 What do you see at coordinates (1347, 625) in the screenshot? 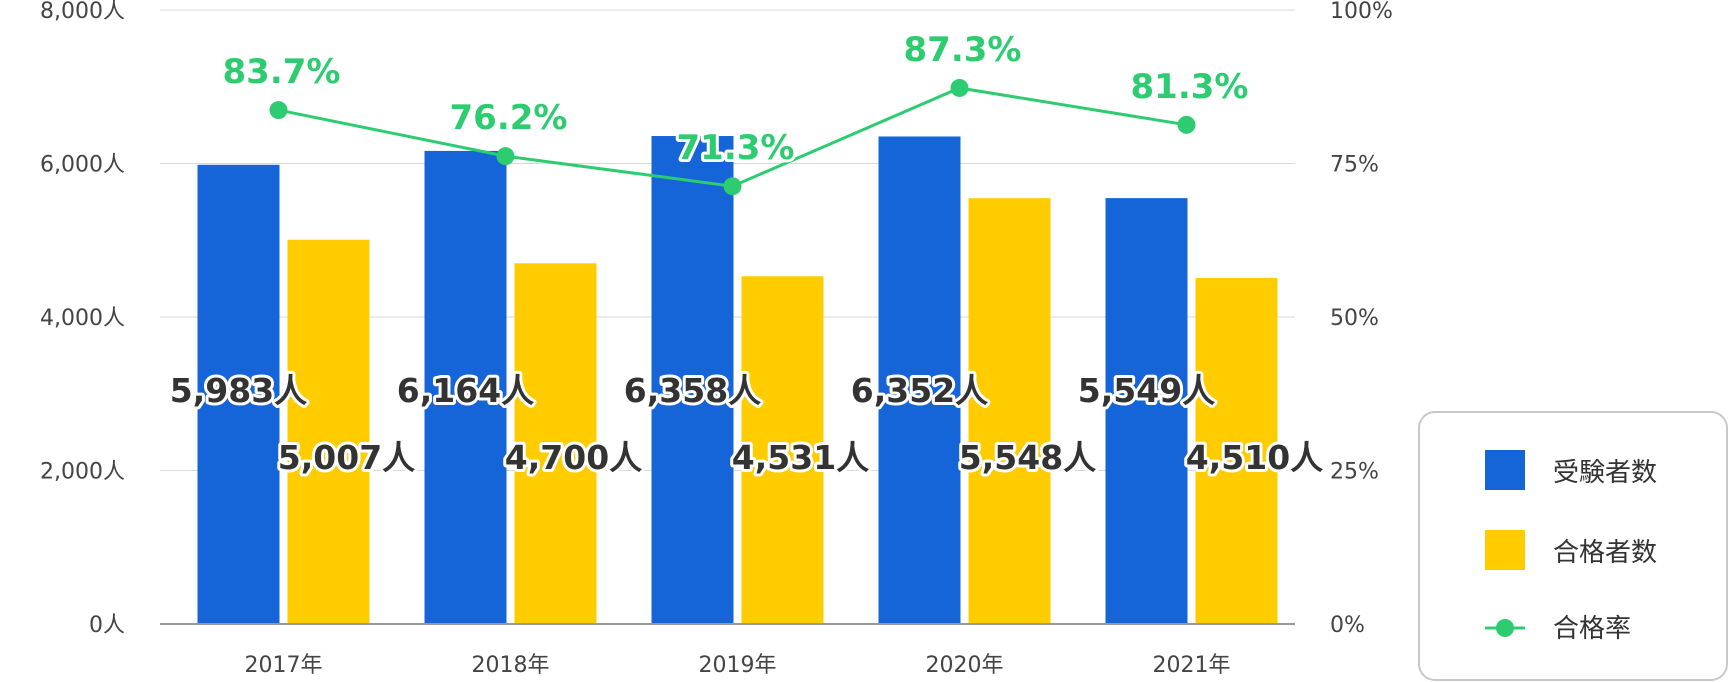
I see `y-right-tick-label: 0%` at bounding box center [1347, 625].